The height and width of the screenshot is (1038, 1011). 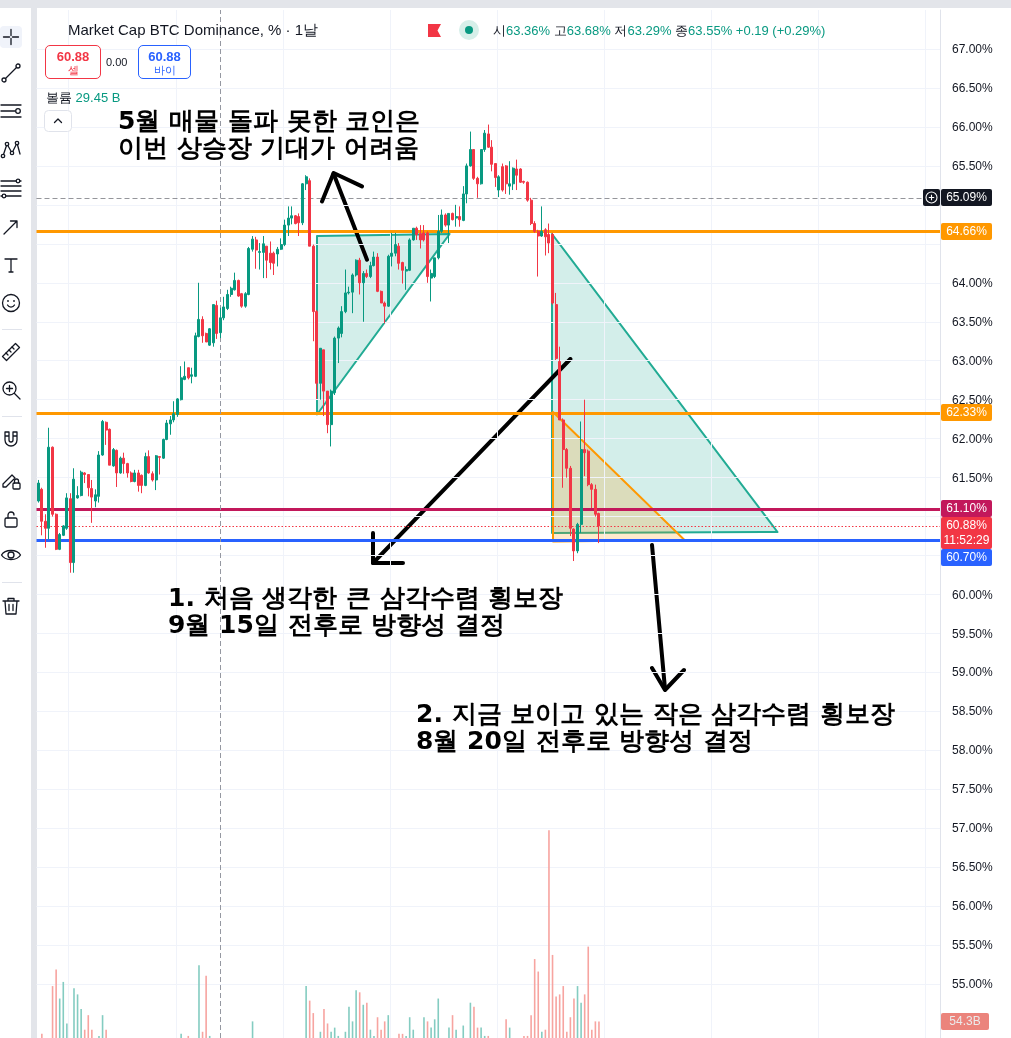 I want to click on y-tick-label: 56.00%, so click(x=973, y=906).